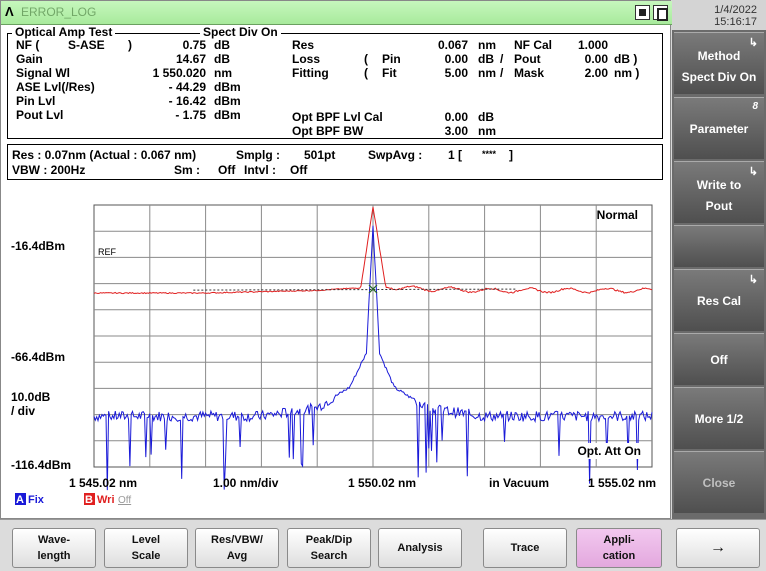  Describe the element at coordinates (719, 56) in the screenshot. I see `softkey-label: Method` at that location.